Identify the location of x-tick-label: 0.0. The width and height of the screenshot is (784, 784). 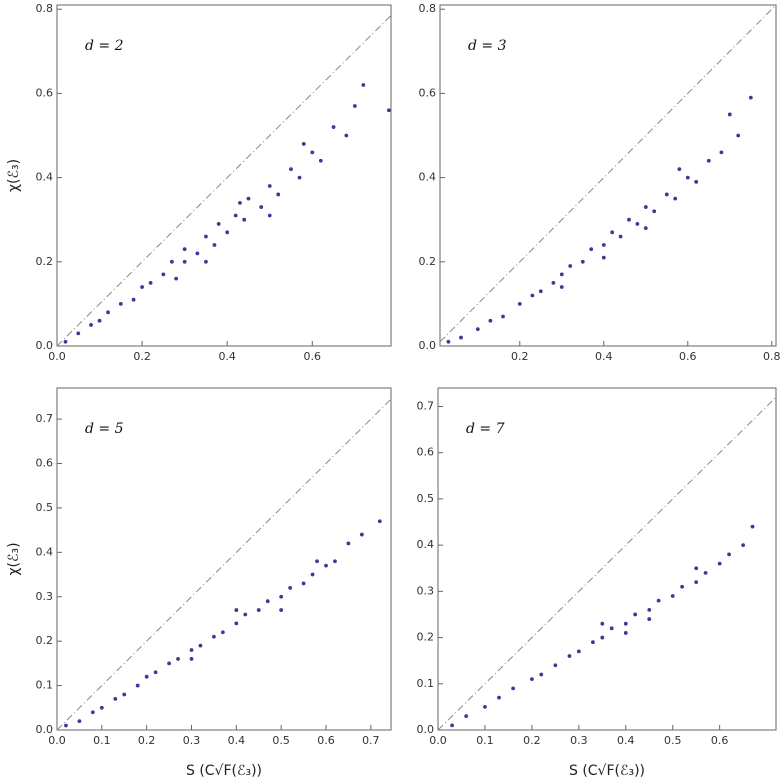
(438, 740).